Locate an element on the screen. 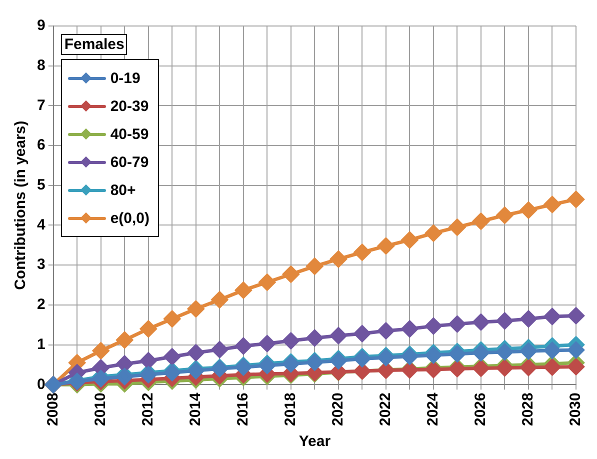 Image resolution: width=597 pixels, height=459 pixels. x-tick-label: 2030 is located at coordinates (575, 409).